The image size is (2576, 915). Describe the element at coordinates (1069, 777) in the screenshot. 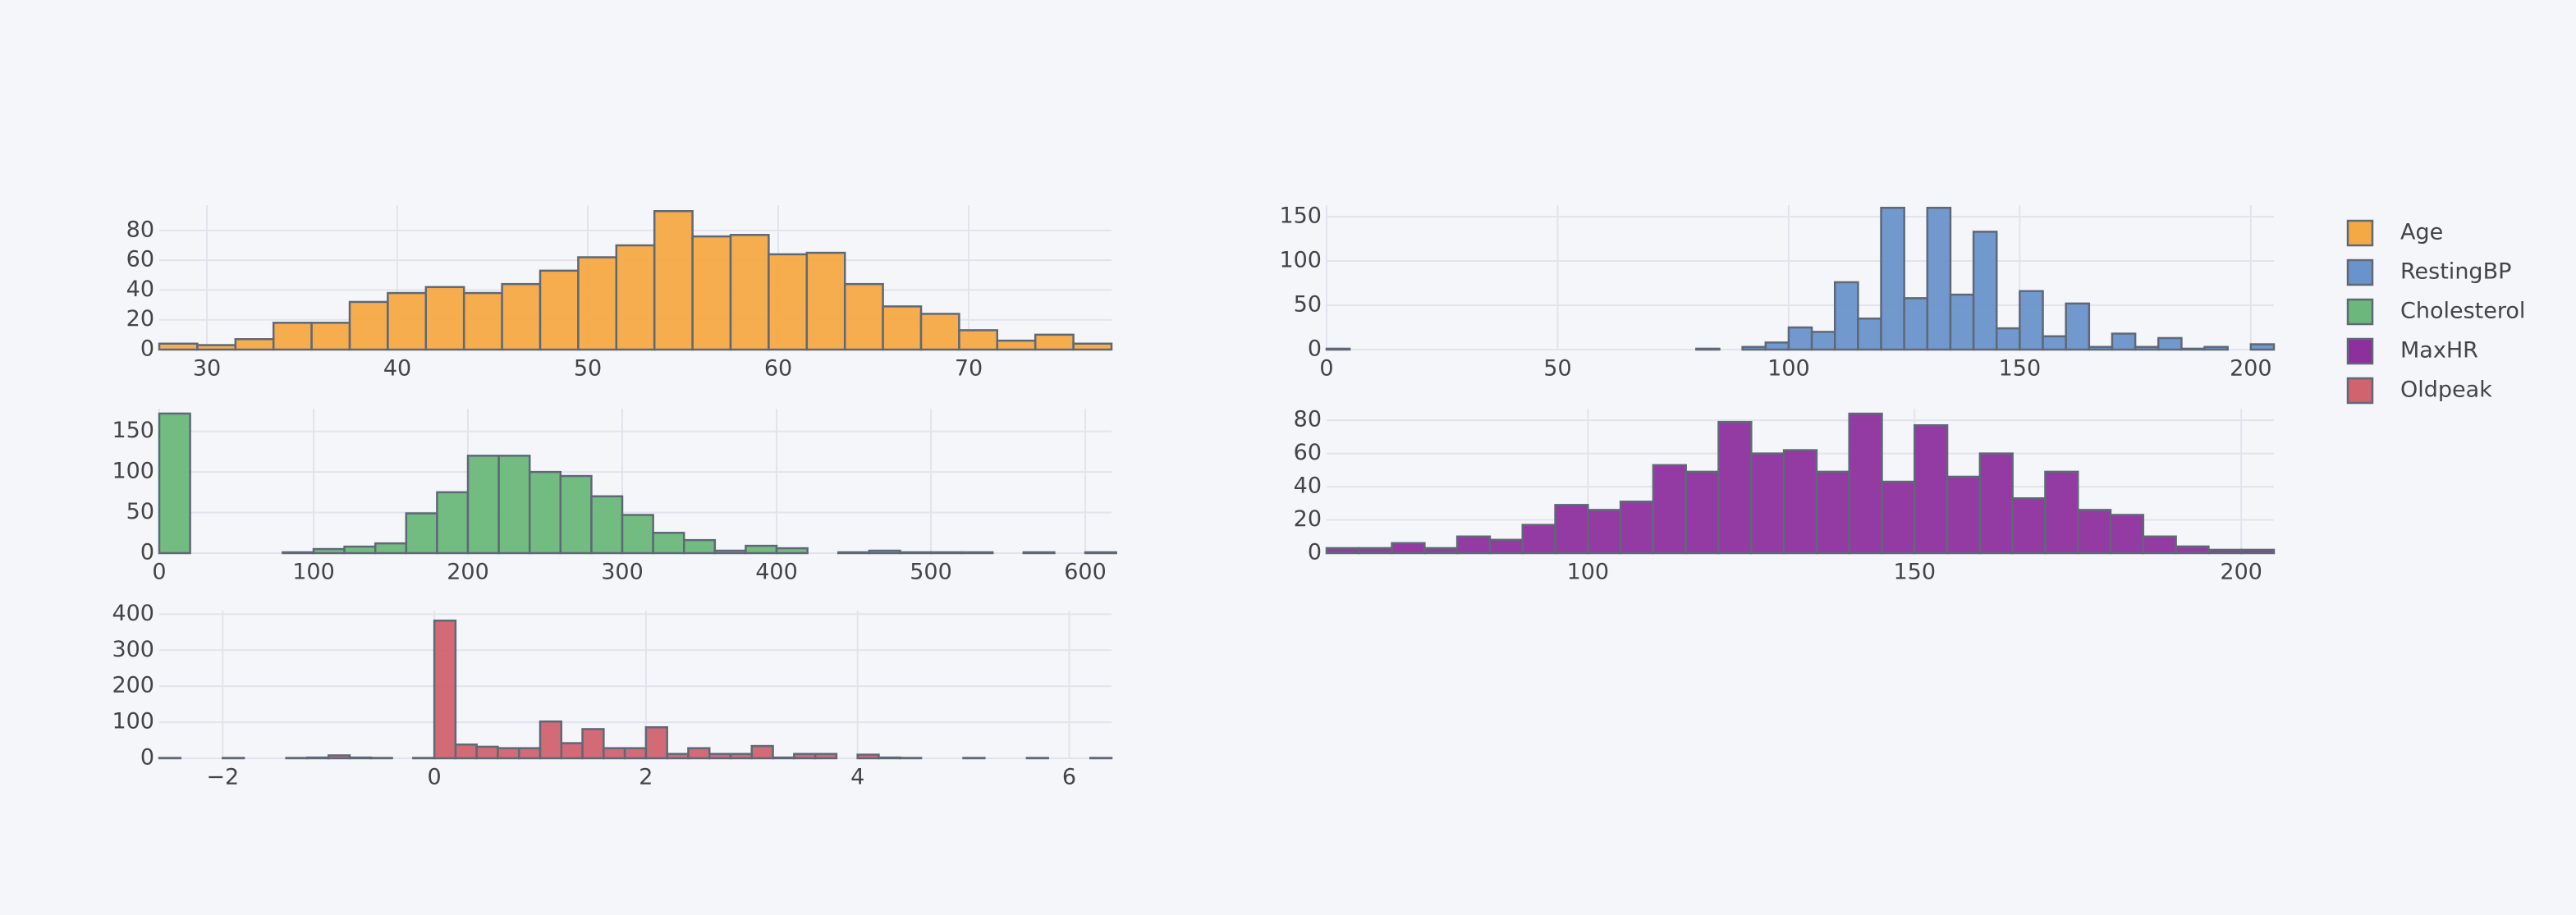

I see `x-tick-label: 6` at that location.